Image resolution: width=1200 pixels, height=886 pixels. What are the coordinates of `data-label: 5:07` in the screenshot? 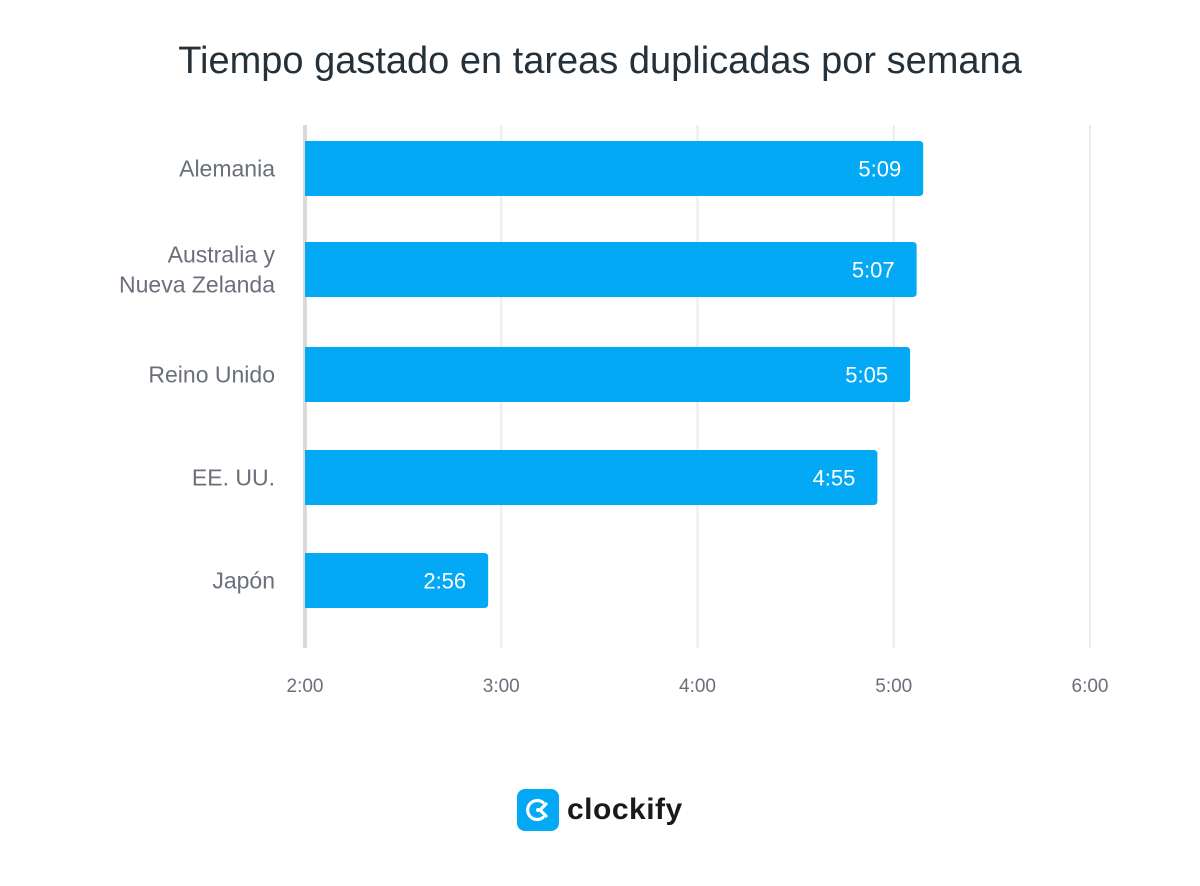 It's located at (873, 270).